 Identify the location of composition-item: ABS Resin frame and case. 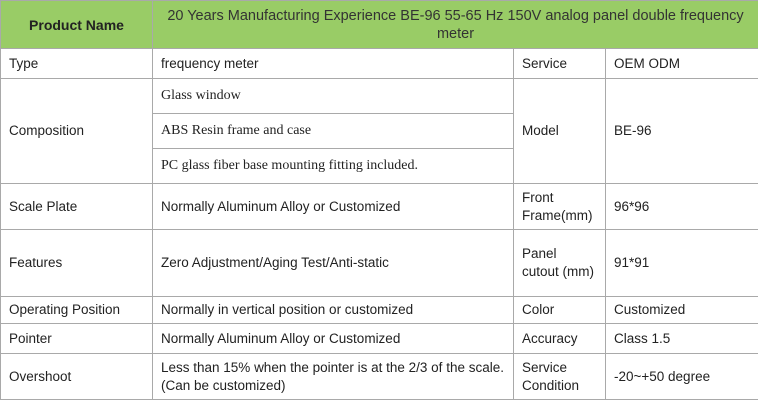
(333, 131).